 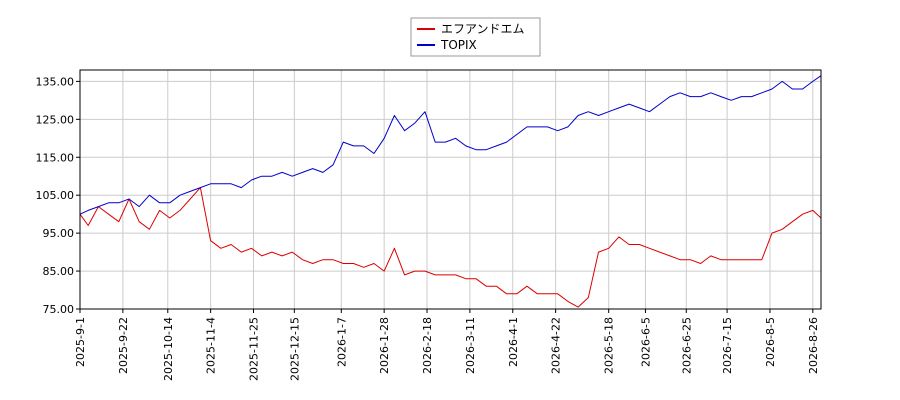 I want to click on legend: エフアンドエム TOPIX, so click(x=475, y=37).